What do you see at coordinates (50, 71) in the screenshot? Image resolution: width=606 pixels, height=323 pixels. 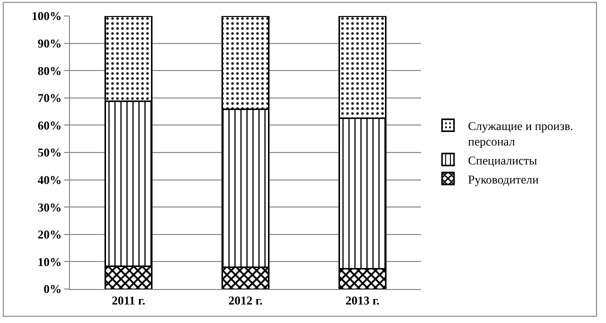 I see `y-tick-label: 80%` at bounding box center [50, 71].